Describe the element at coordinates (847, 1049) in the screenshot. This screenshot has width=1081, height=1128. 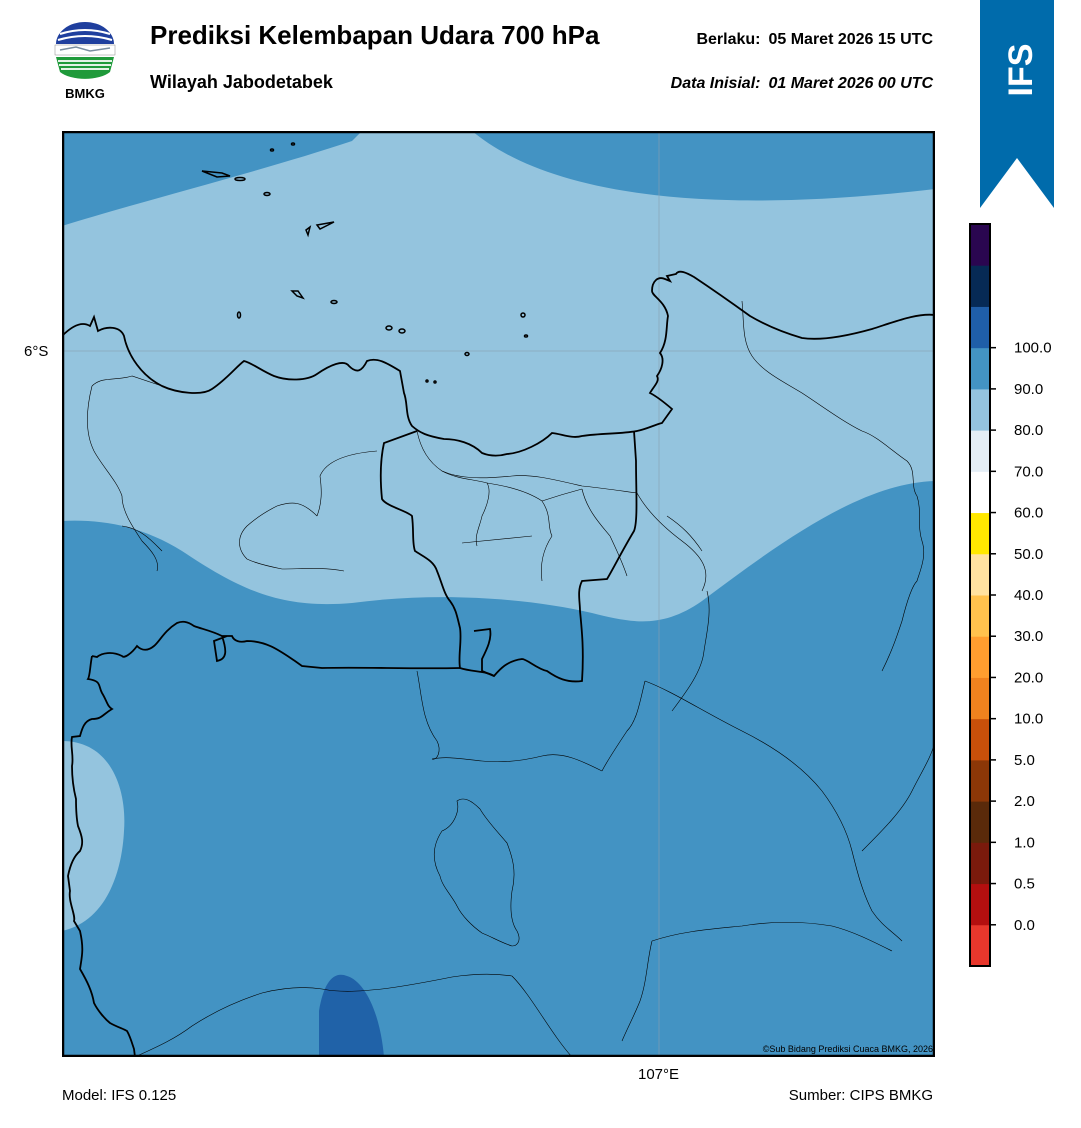
I see `copyright-text: ©Sub Bidang Prediksi Cuaca BMKG, 2026` at that location.